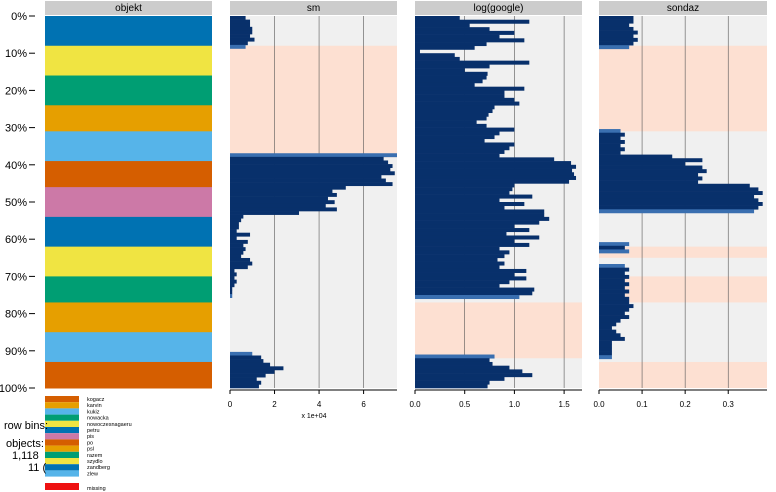 This screenshot has width=776, height=492. Describe the element at coordinates (565, 404) in the screenshot. I see `x-tick-label: 1.5` at that location.